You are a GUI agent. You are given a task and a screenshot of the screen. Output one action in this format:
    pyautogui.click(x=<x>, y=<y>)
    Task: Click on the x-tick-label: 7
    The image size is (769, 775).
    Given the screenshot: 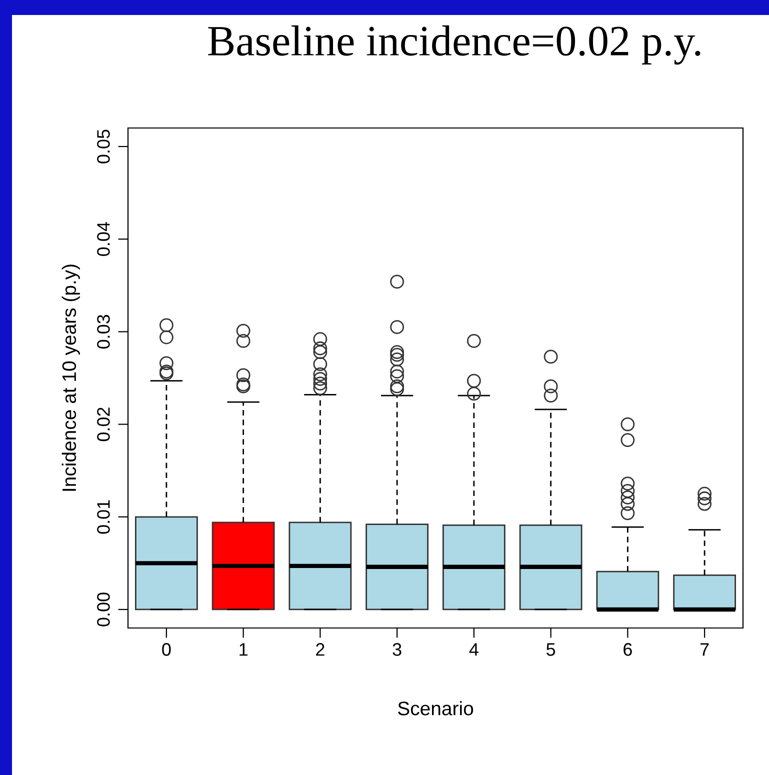 What is the action you would take?
    pyautogui.click(x=704, y=649)
    